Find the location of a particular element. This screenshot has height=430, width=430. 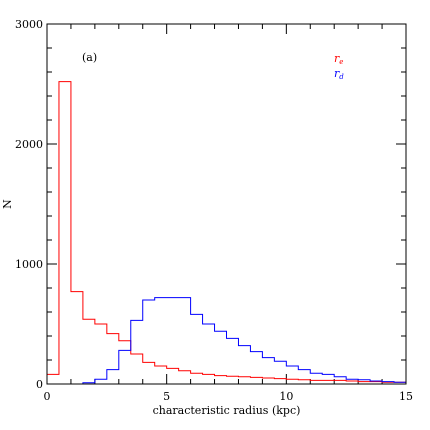

legend: re rd is located at coordinates (339, 66).